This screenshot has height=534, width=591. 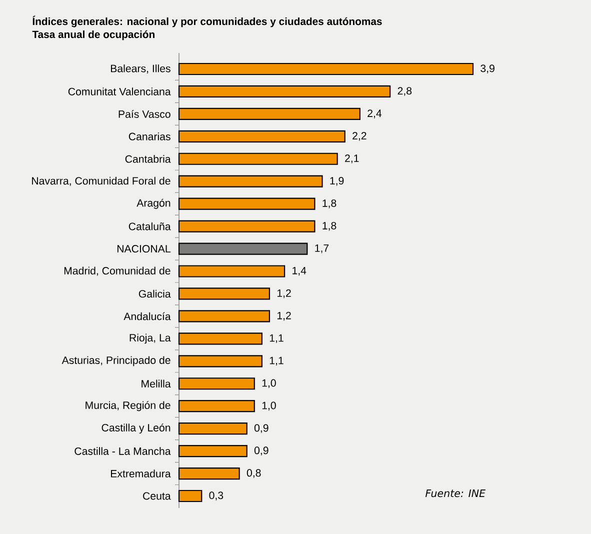 What do you see at coordinates (253, 473) in the screenshot?
I see `data-label: 0,8` at bounding box center [253, 473].